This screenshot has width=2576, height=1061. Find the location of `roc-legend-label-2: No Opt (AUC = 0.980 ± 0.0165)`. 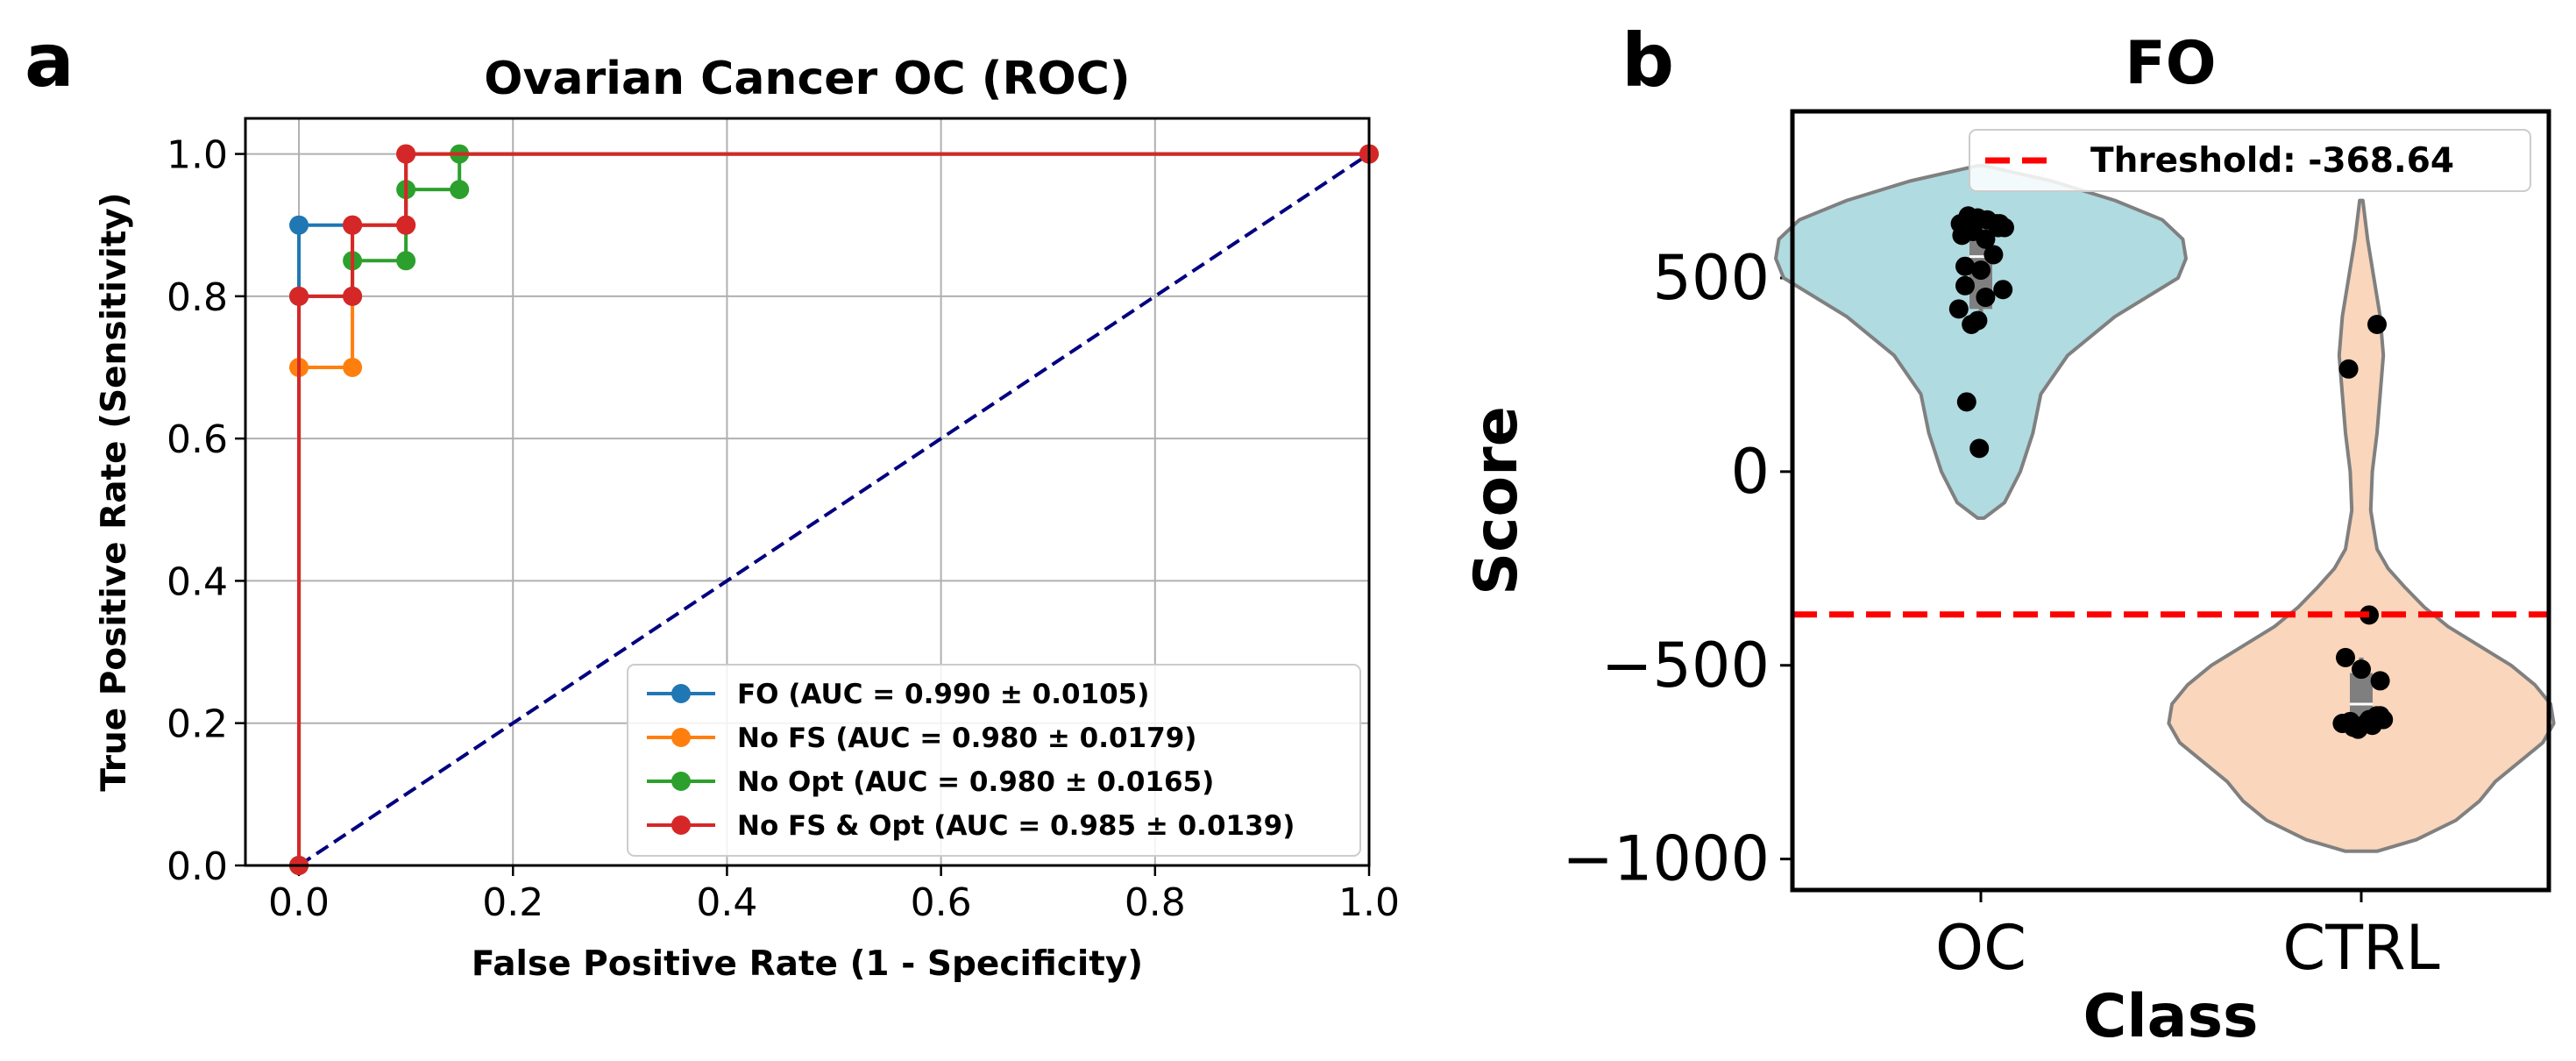

roc-legend-label-2: No Opt (AUC = 0.980 ± 0.0165) is located at coordinates (976, 782).